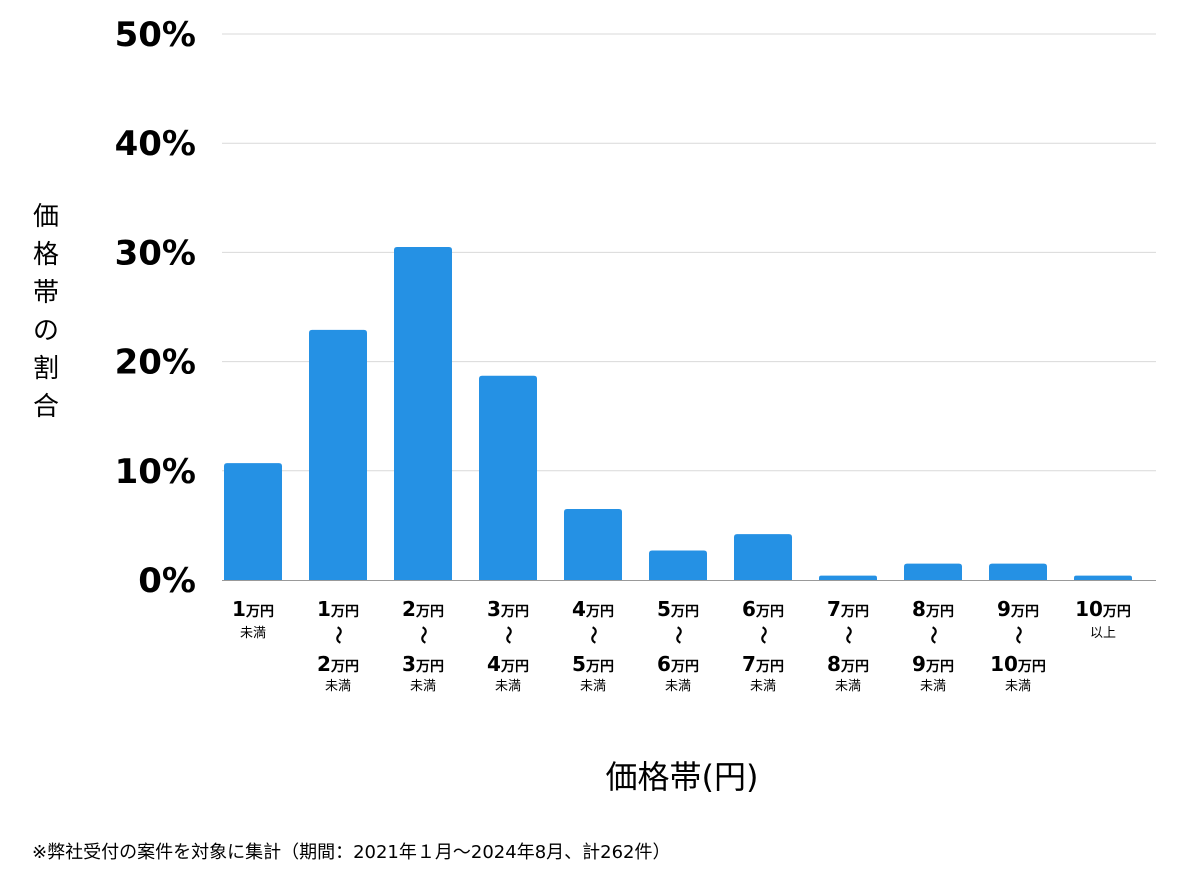  What do you see at coordinates (155, 308) in the screenshot?
I see `y-axis-ticks: 0% 10% 20% 30% 40% 50%` at bounding box center [155, 308].